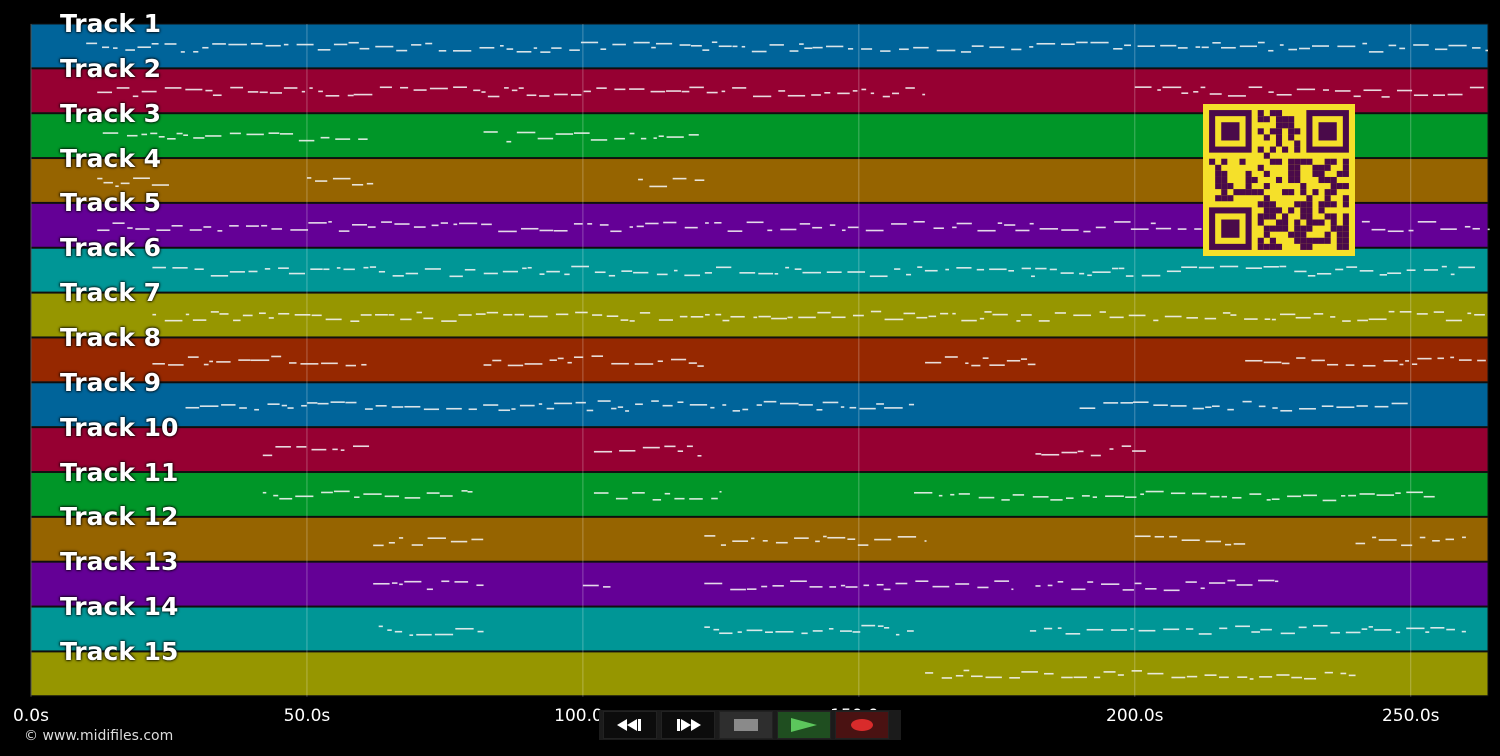 The image size is (1500, 756). Describe the element at coordinates (111, 337) in the screenshot. I see `track-label: Track 8` at that location.